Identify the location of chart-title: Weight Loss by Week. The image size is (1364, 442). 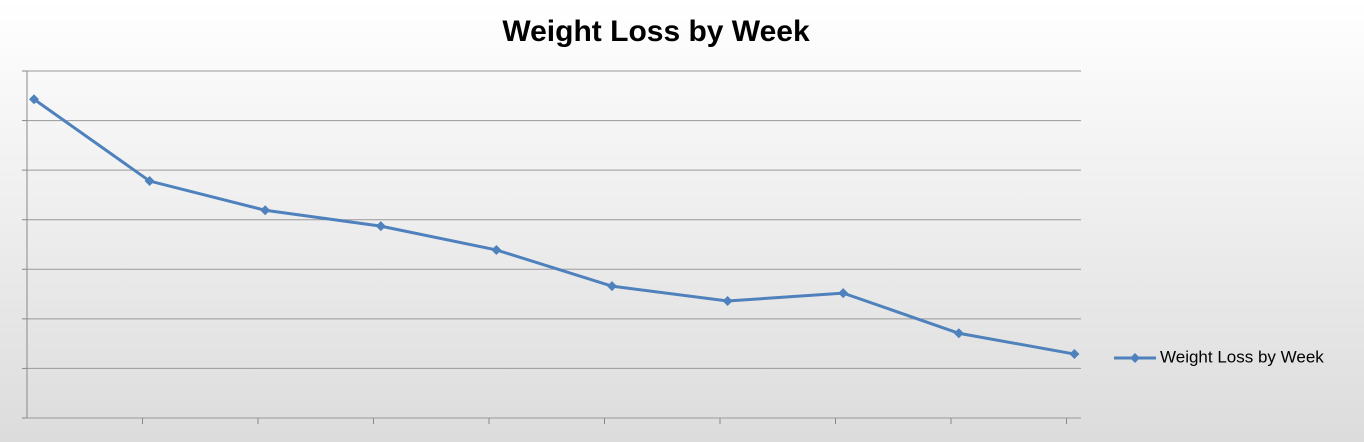
(656, 31).